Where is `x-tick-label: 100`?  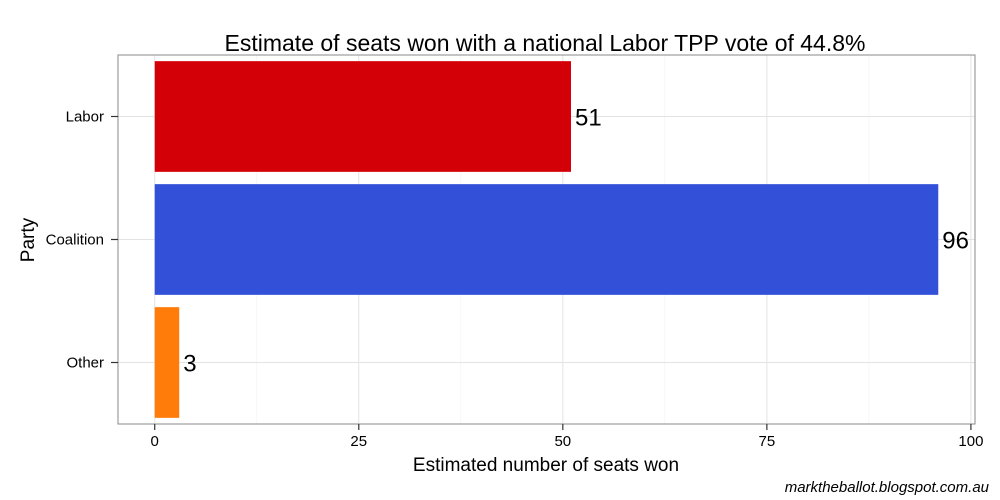
x-tick-label: 100 is located at coordinates (970, 441).